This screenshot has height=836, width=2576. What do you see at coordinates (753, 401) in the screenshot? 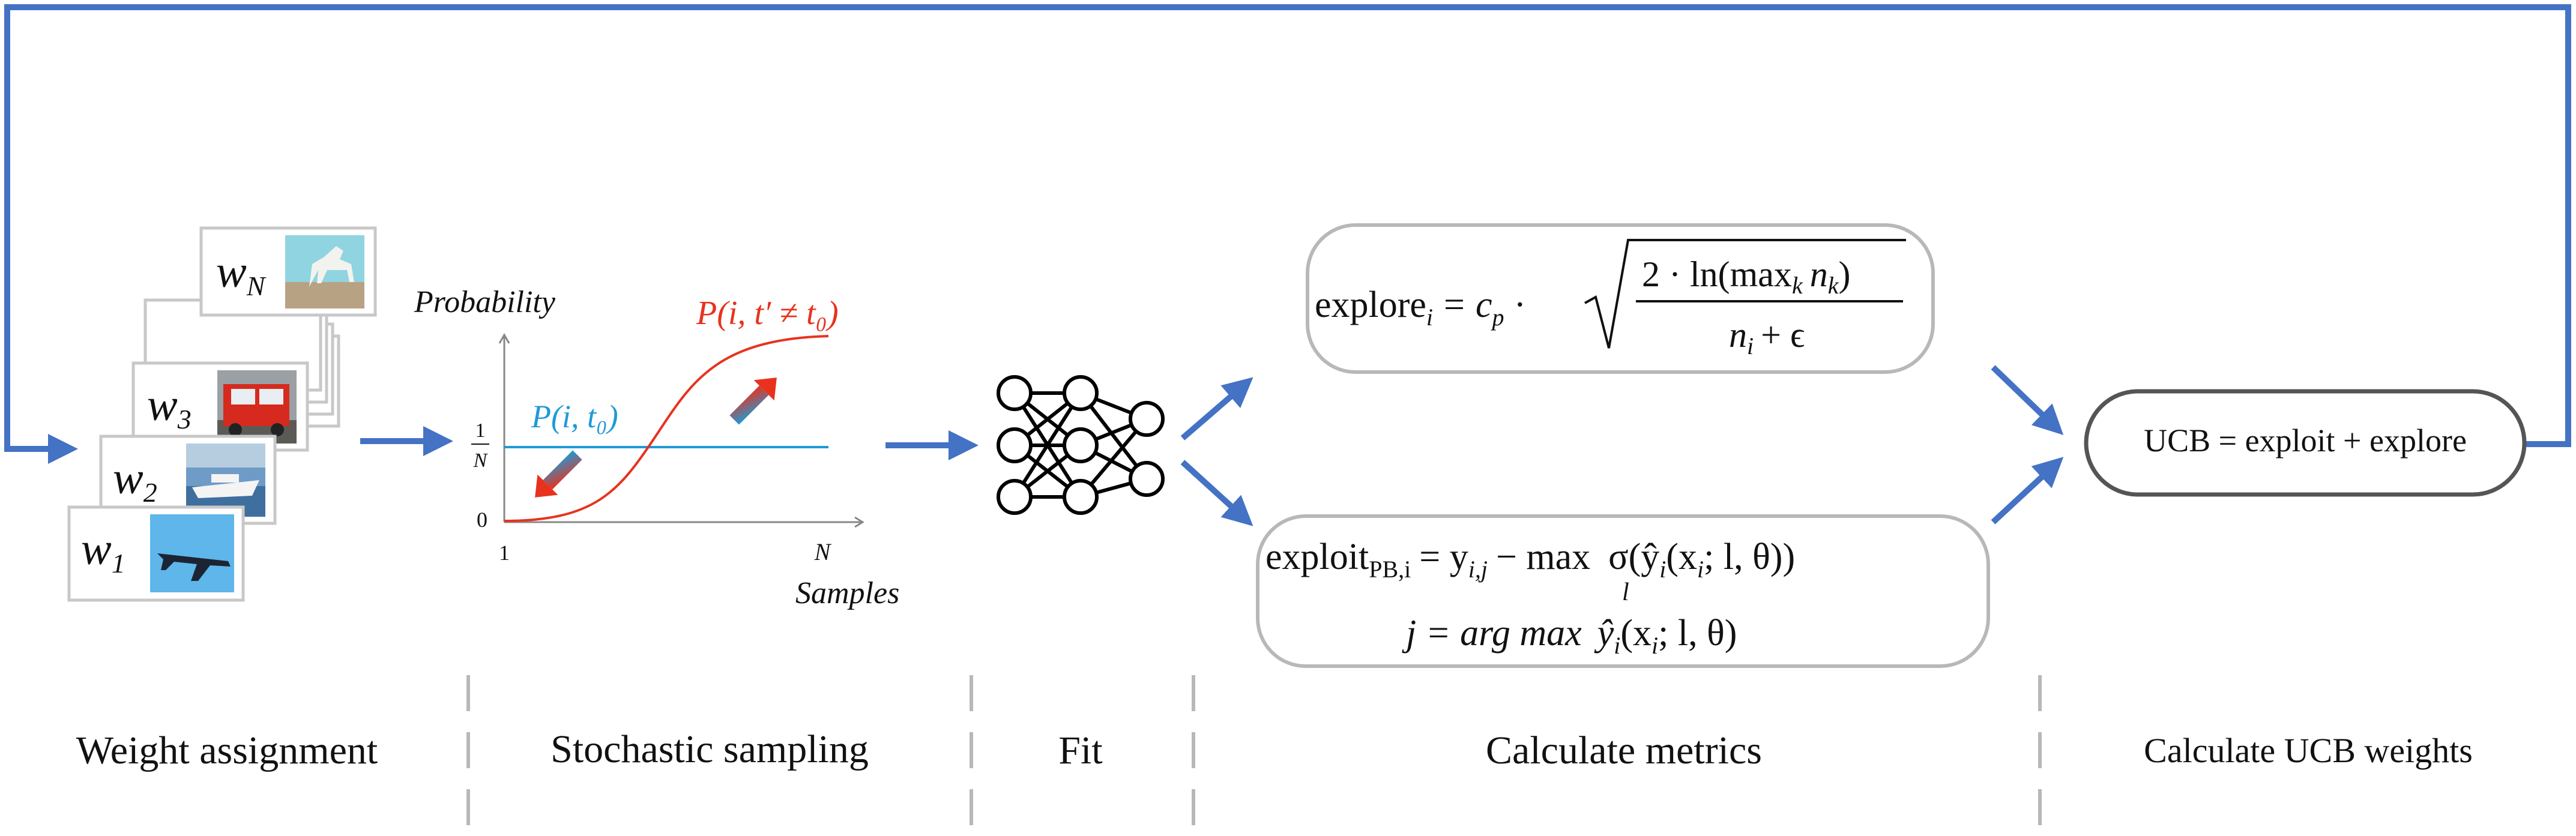
I see `increase-arrow` at bounding box center [753, 401].